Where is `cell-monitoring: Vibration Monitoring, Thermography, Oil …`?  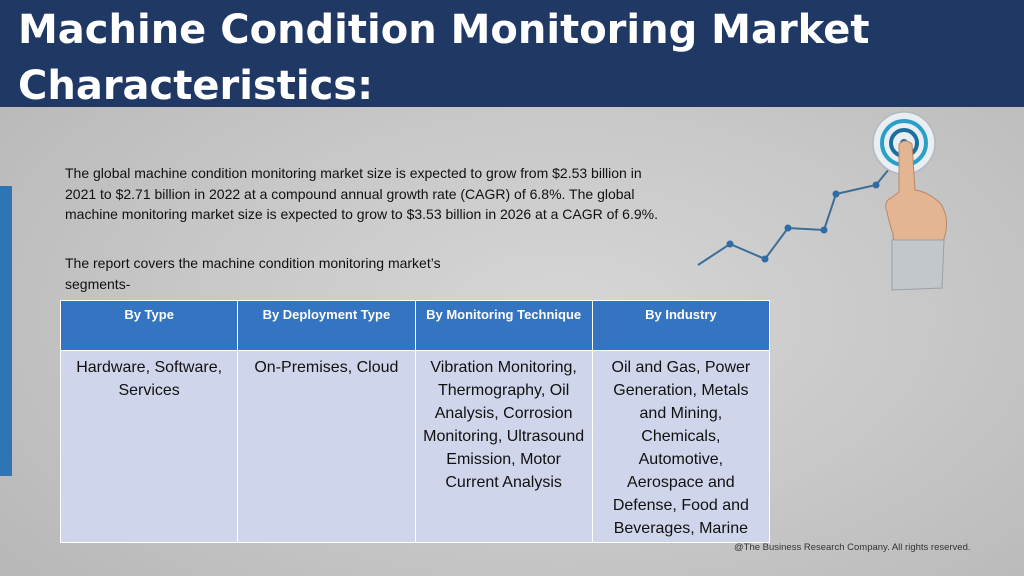
cell-monitoring: Vibration Monitoring, Thermography, Oil … is located at coordinates (503, 446).